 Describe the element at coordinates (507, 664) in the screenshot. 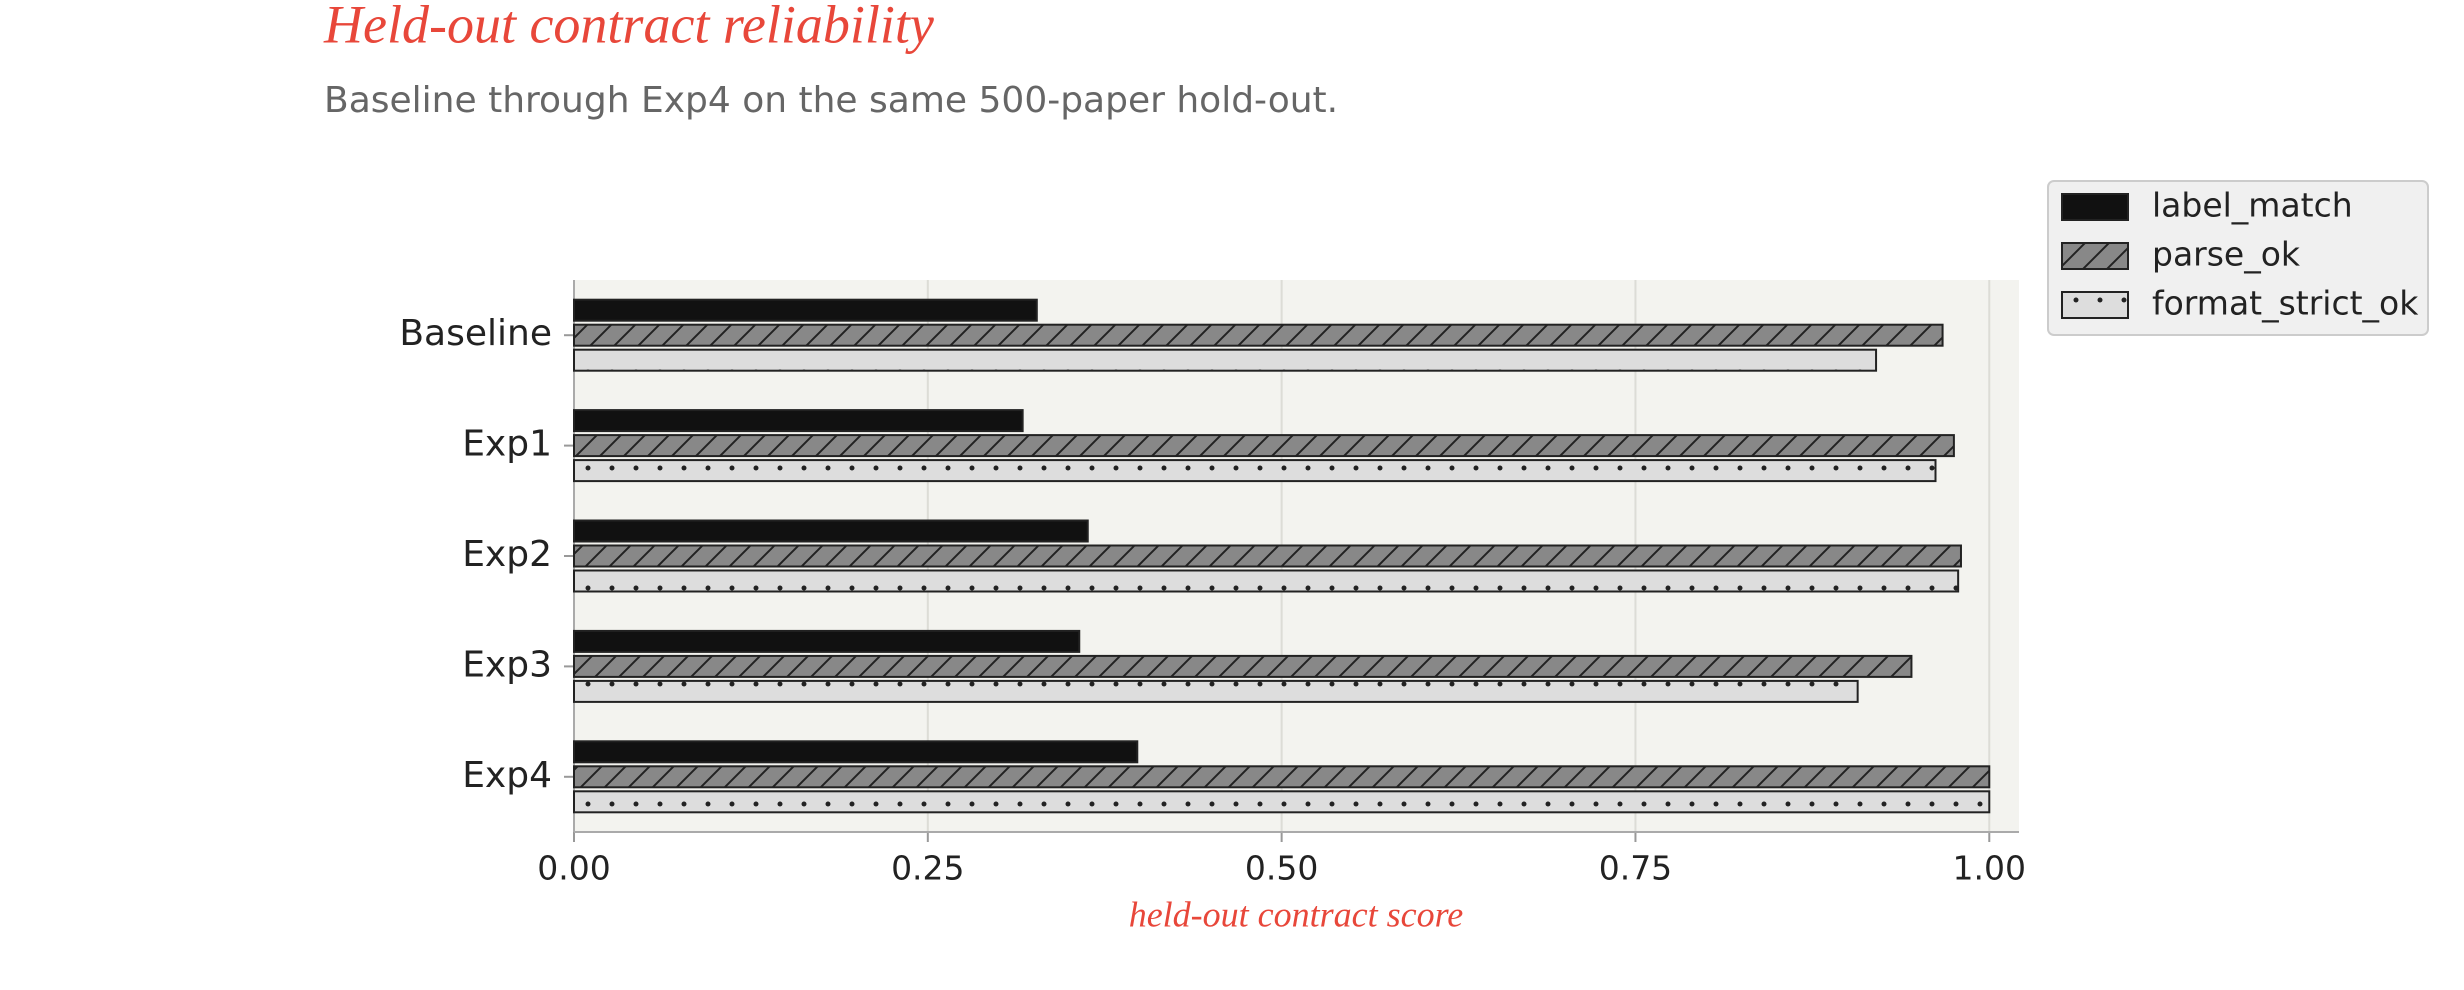

I see `y-tick-label: Exp3` at that location.